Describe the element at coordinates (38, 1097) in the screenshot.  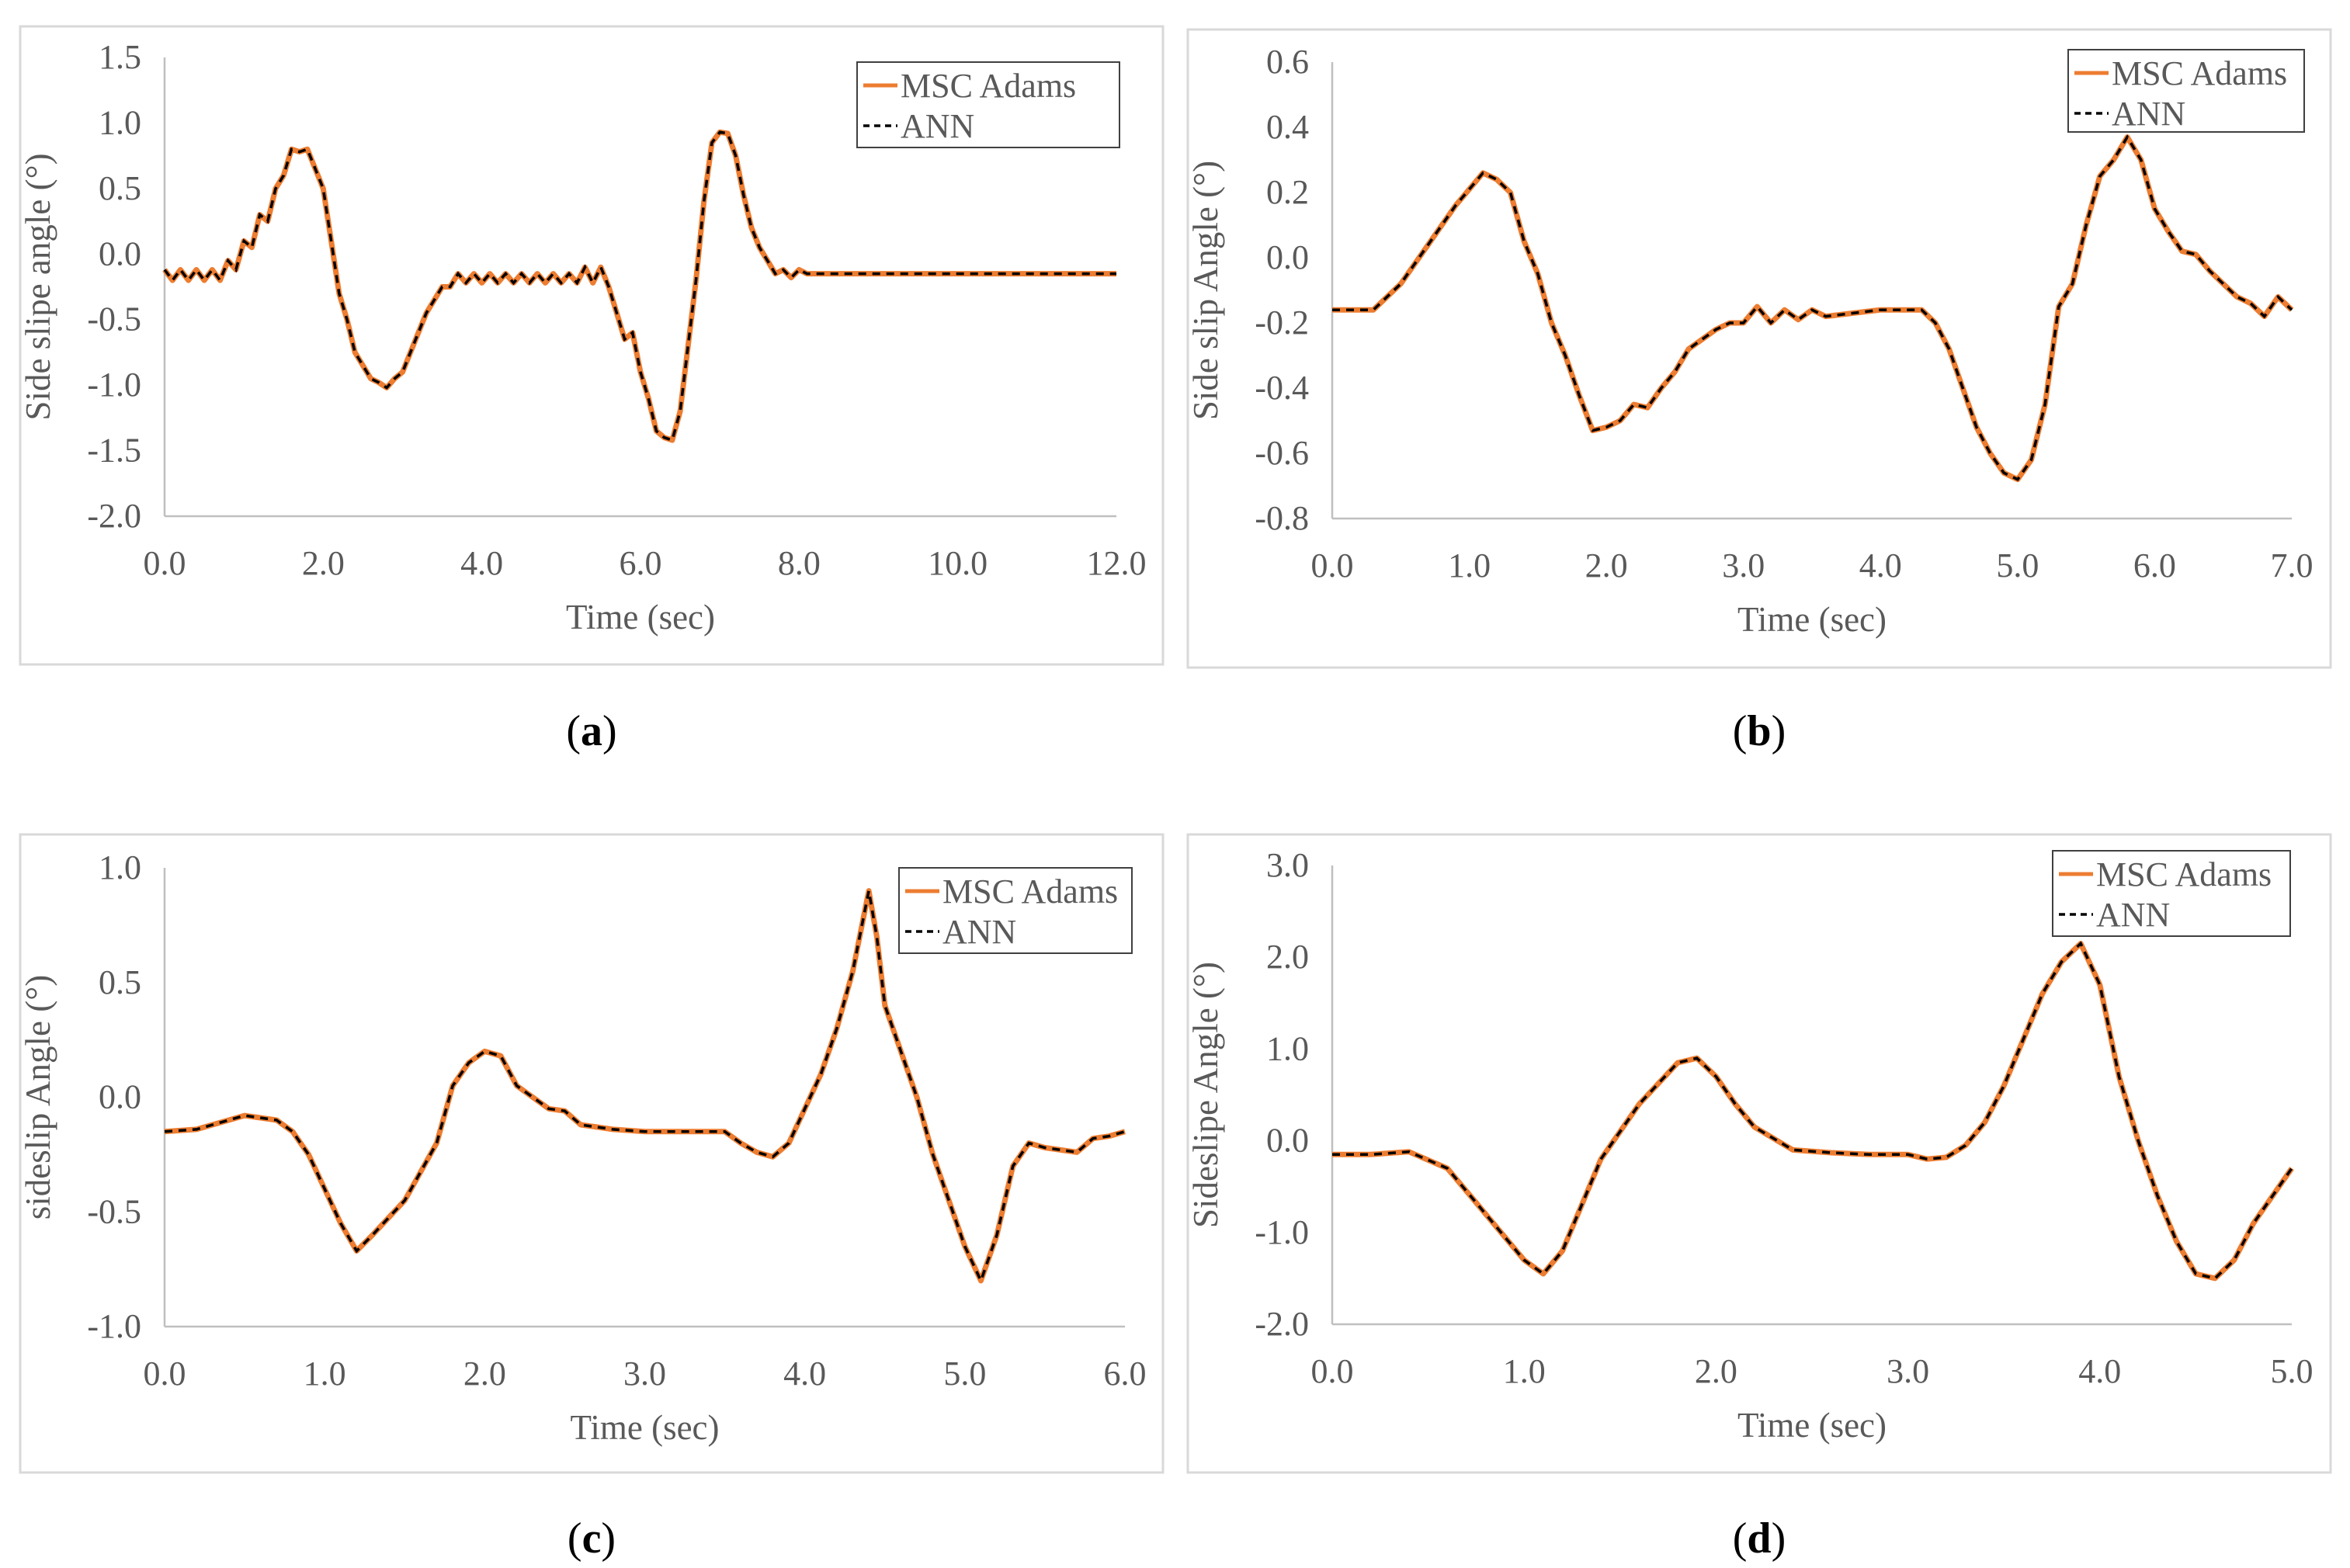
I see `y-axis-label: sideslip Angle (°)` at that location.